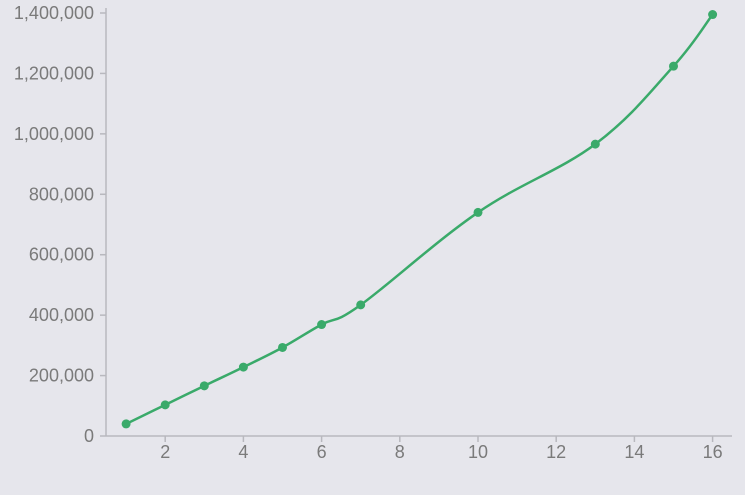 This screenshot has height=495, width=745. What do you see at coordinates (165, 452) in the screenshot?
I see `x-tick-label: 2` at bounding box center [165, 452].